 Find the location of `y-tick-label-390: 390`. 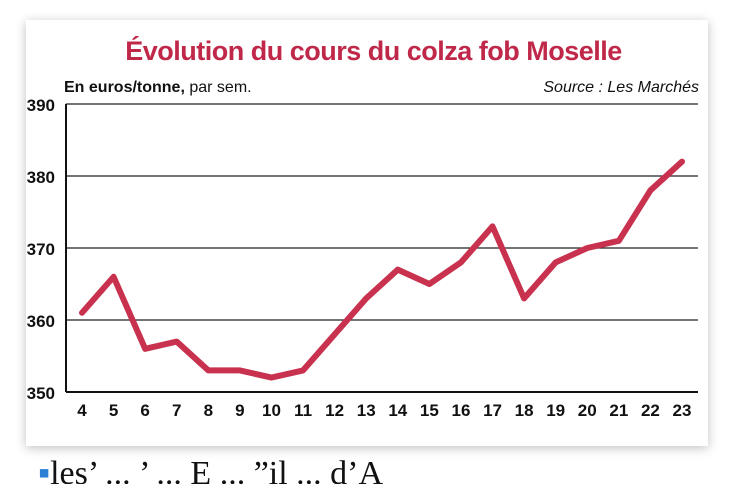

y-tick-label-390: 390 is located at coordinates (41, 105).